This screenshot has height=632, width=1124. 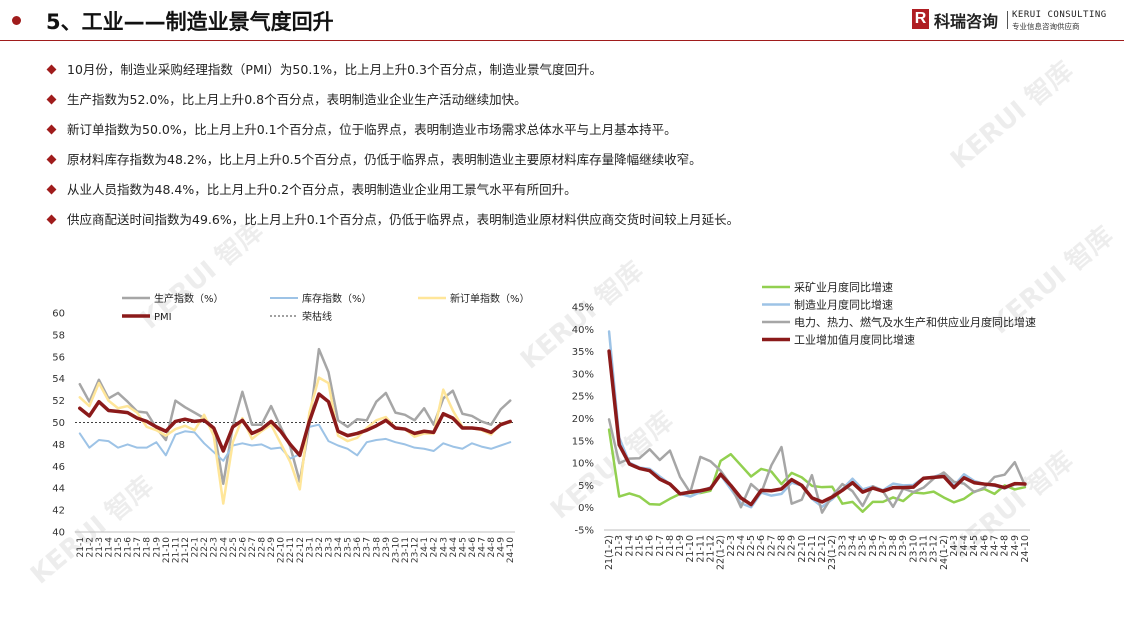 What do you see at coordinates (58, 335) in the screenshot?
I see `y-tick-label: 58` at bounding box center [58, 335].